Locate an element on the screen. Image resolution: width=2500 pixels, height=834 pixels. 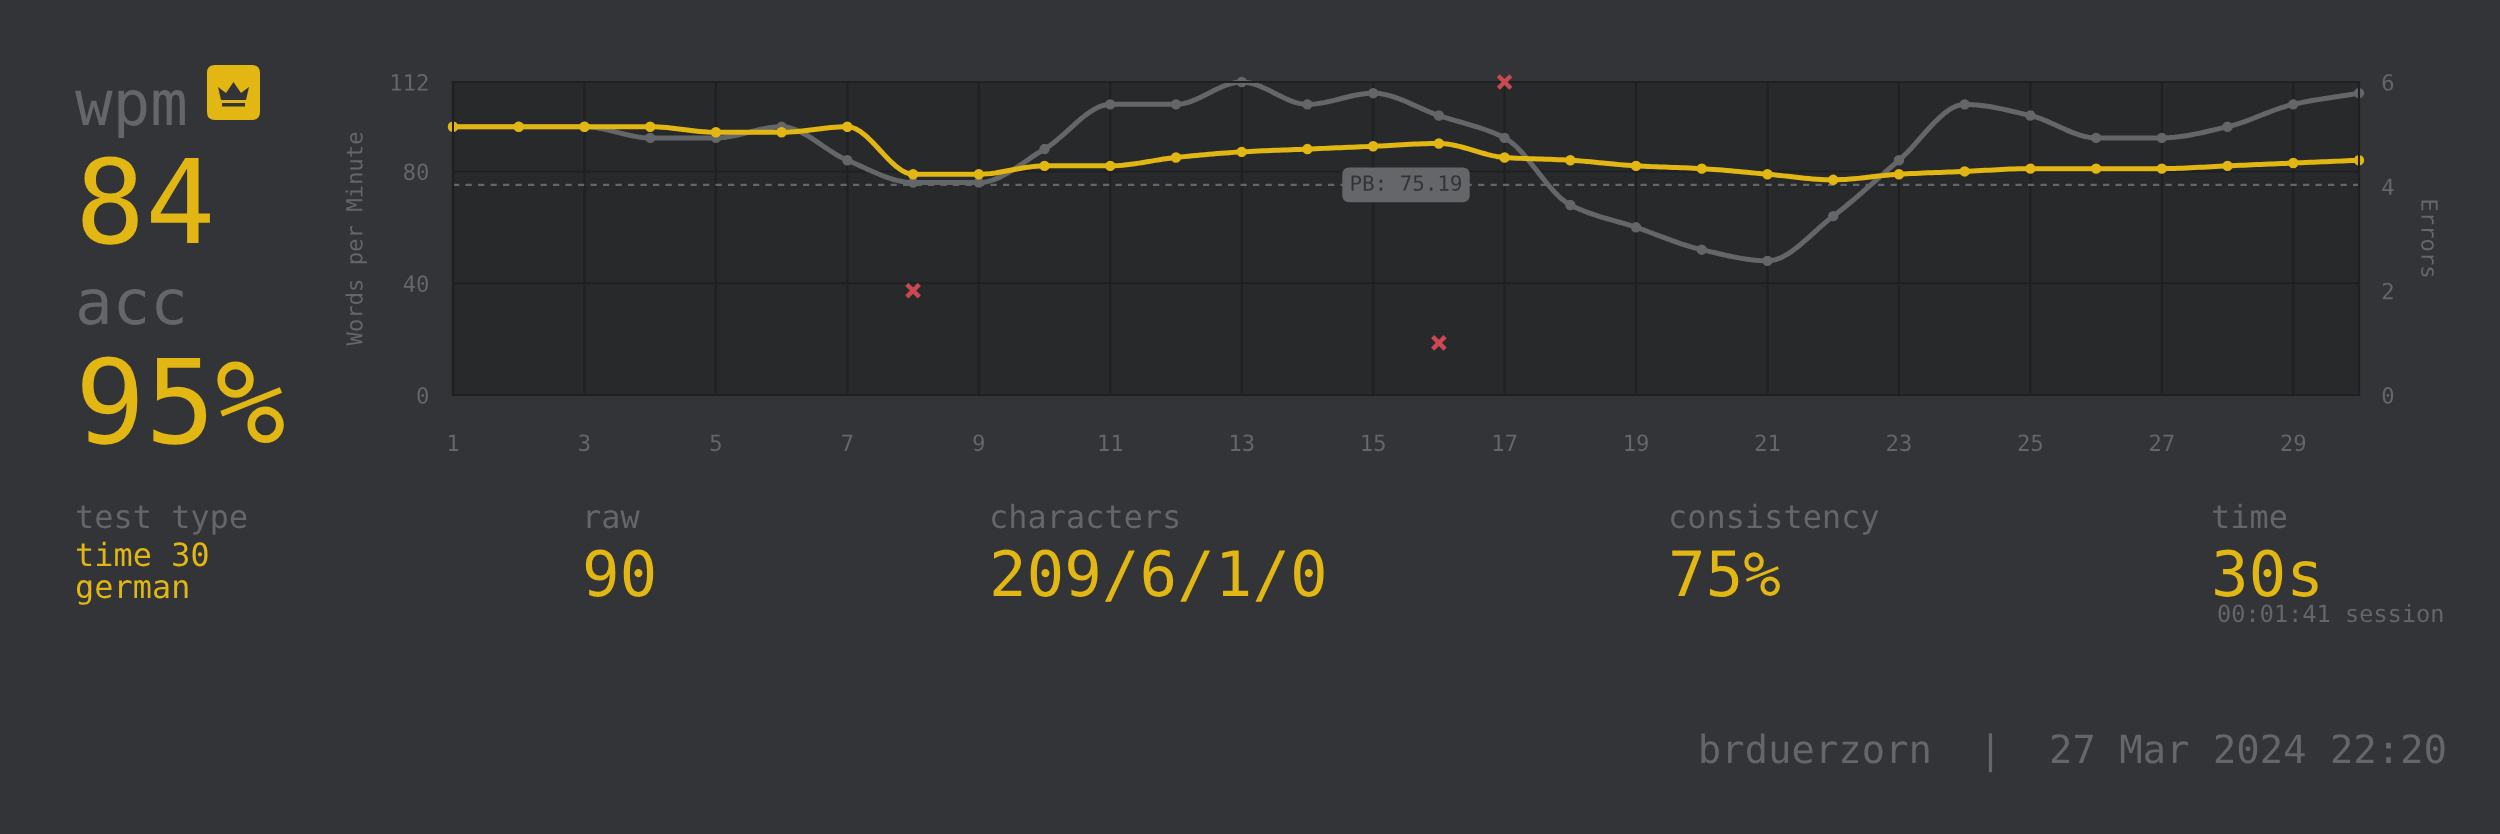
text: time 30 is located at coordinates (142, 554).